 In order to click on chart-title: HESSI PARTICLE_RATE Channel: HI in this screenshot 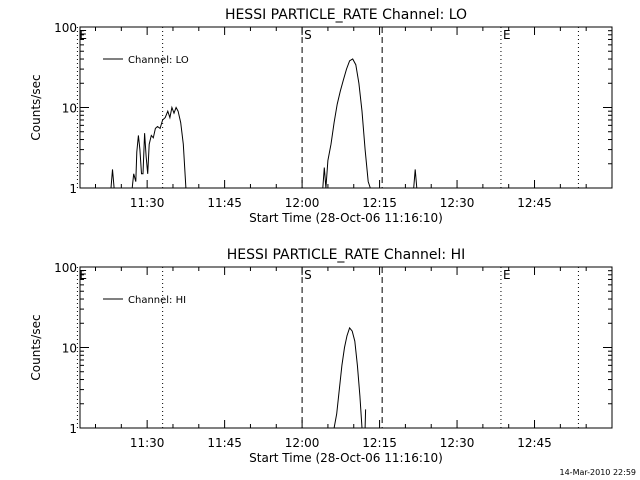, I will do `click(346, 255)`.